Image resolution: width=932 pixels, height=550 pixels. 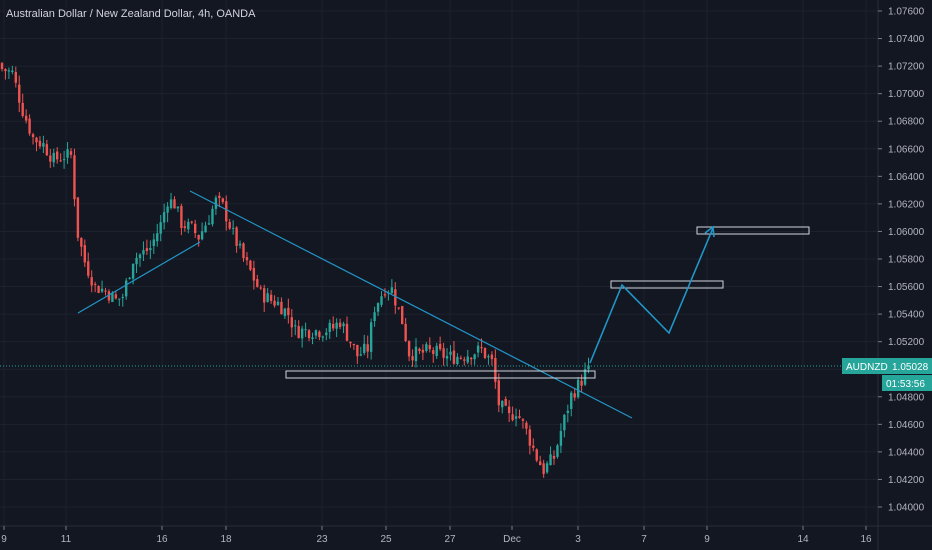 I want to click on time-tick-label: 27, so click(x=450, y=539).